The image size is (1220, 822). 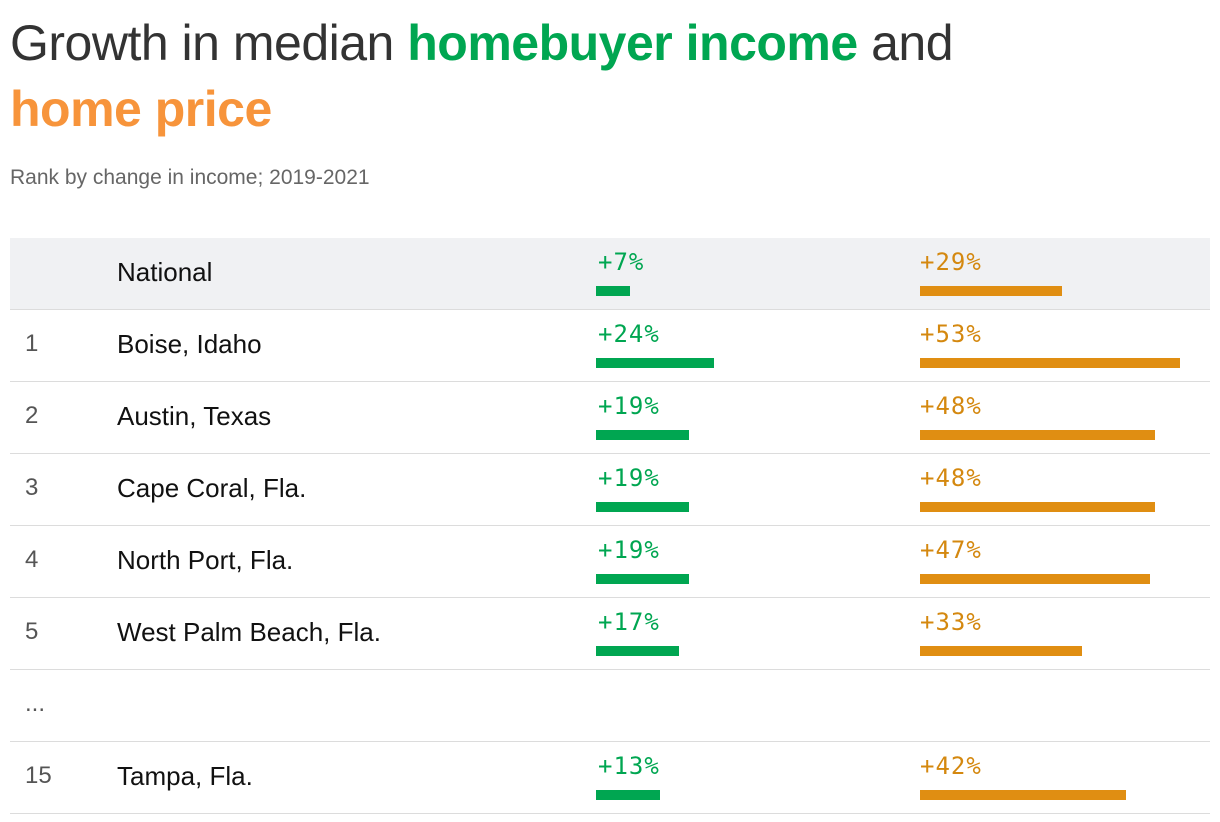 What do you see at coordinates (212, 488) in the screenshot?
I see `metro-name: Cape Coral, Fla.` at bounding box center [212, 488].